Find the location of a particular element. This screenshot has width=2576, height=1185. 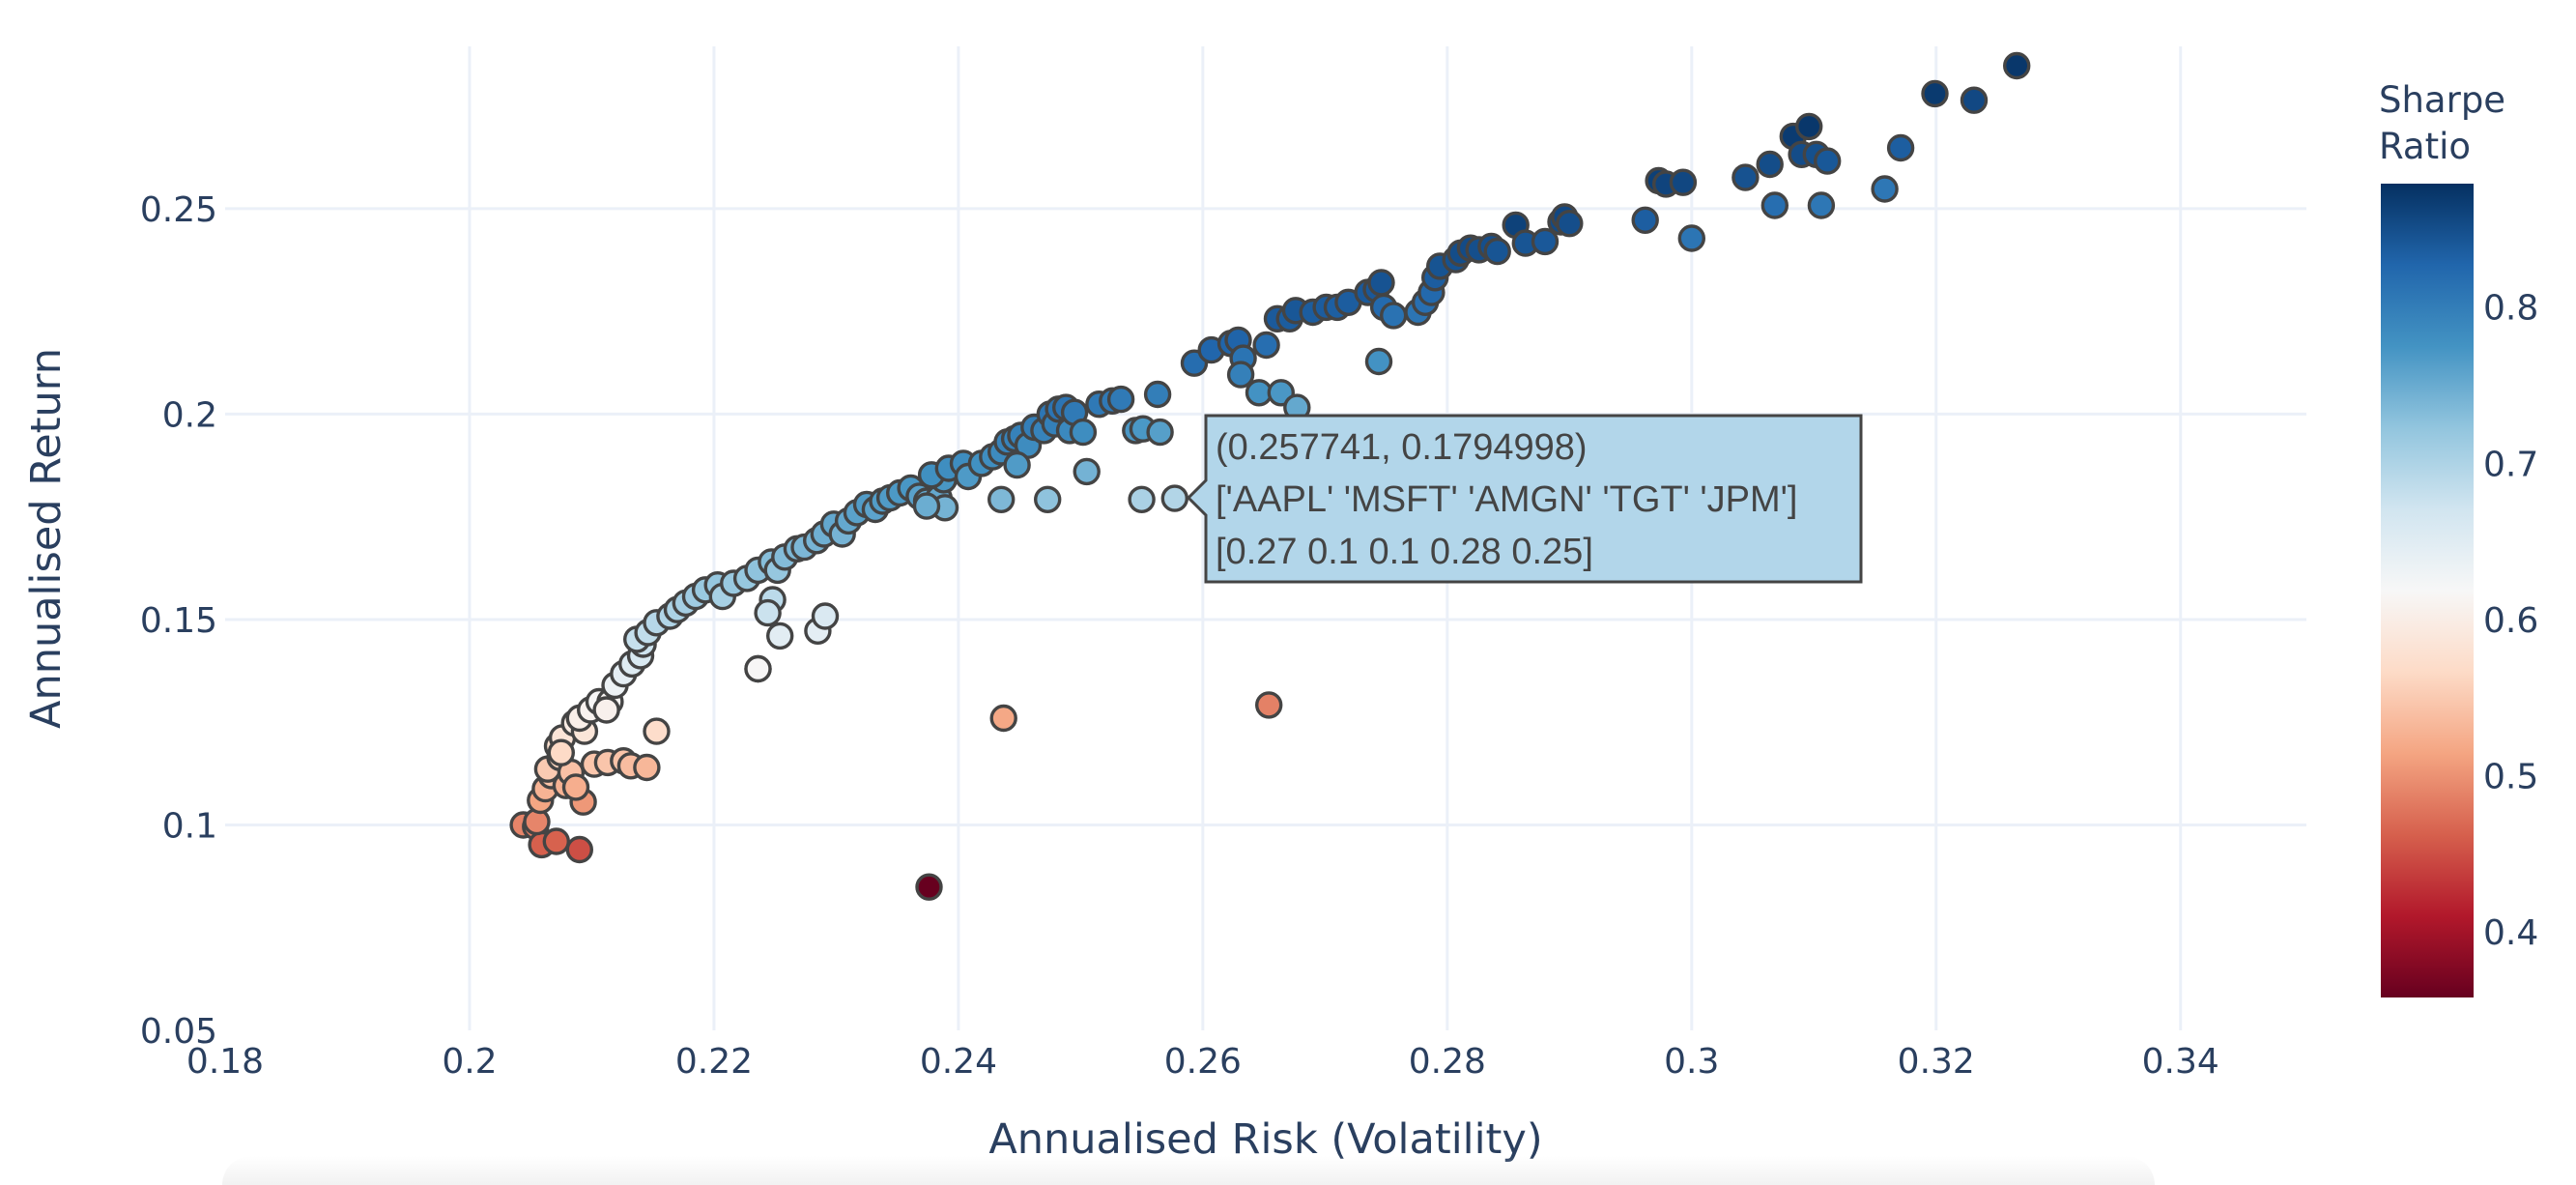

colorbar: Sharpe Ratio 0.4 0.5 0.6 0.7 0.8 is located at coordinates (2459, 538).